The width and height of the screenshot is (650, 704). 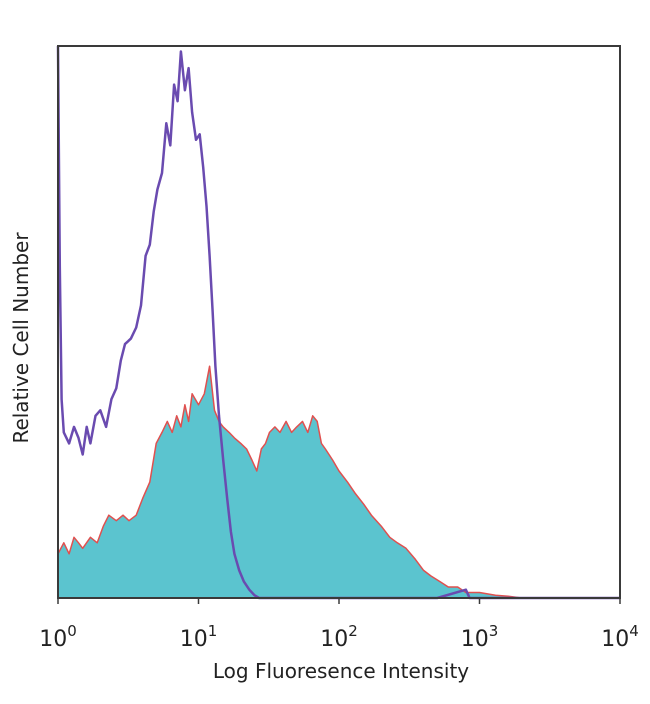 I want to click on y-axis-label: Relative Cell Number, so click(x=21, y=338).